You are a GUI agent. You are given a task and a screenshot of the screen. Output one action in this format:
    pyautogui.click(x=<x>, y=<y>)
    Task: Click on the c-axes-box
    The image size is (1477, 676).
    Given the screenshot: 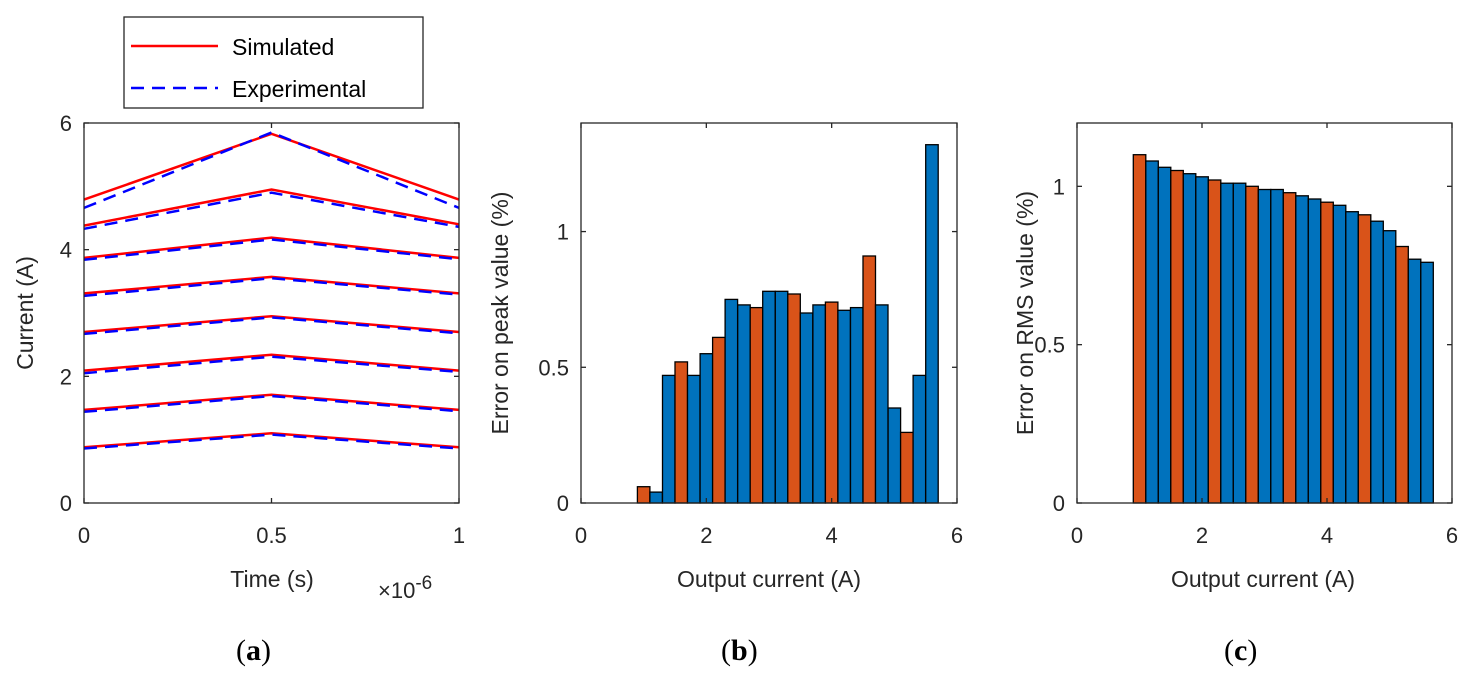 What is the action you would take?
    pyautogui.click(x=1264, y=313)
    